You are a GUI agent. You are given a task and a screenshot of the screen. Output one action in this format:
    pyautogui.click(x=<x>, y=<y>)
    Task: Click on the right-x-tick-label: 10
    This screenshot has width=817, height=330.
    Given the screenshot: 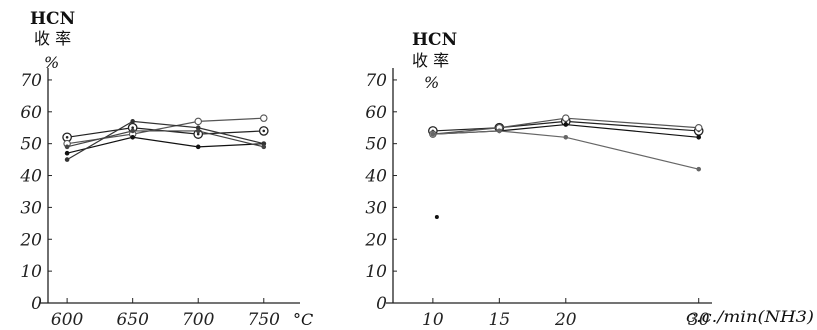 What is the action you would take?
    pyautogui.click(x=433, y=320)
    